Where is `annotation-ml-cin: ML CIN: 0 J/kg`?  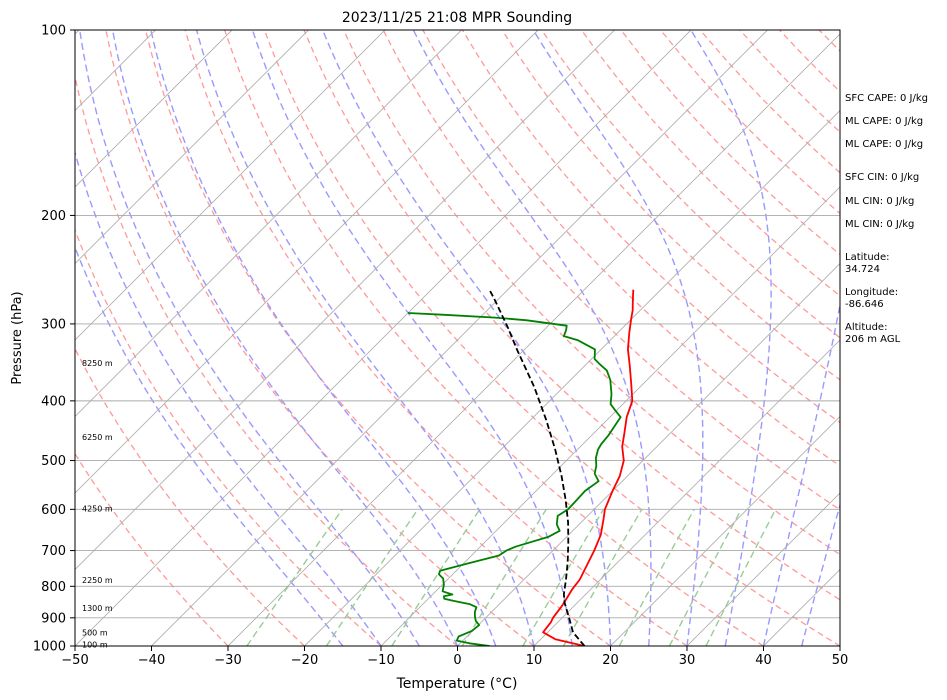 annotation-ml-cin: ML CIN: 0 J/kg is located at coordinates (880, 201).